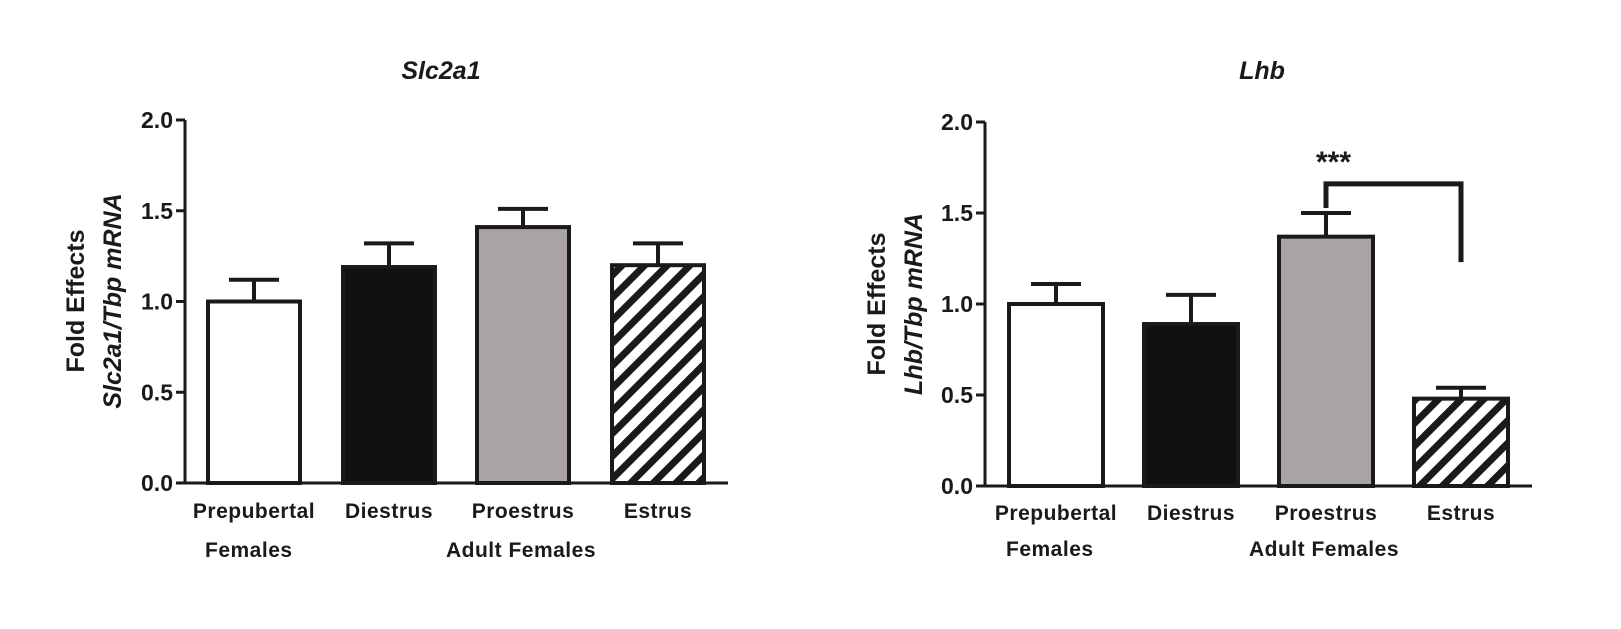 This screenshot has width=1621, height=629. Describe the element at coordinates (914, 304) in the screenshot. I see `y-axis-label-line2: Lhb/Tbp mRNA` at that location.